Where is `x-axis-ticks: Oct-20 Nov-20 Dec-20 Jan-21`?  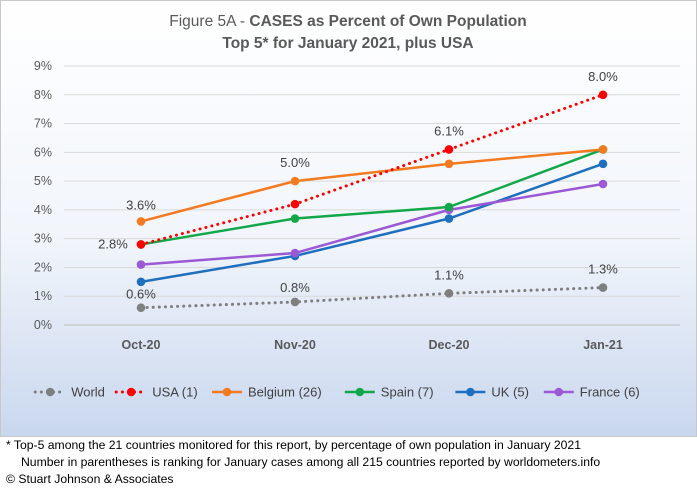
x-axis-ticks: Oct-20 Nov-20 Dec-20 Jan-21 is located at coordinates (372, 345).